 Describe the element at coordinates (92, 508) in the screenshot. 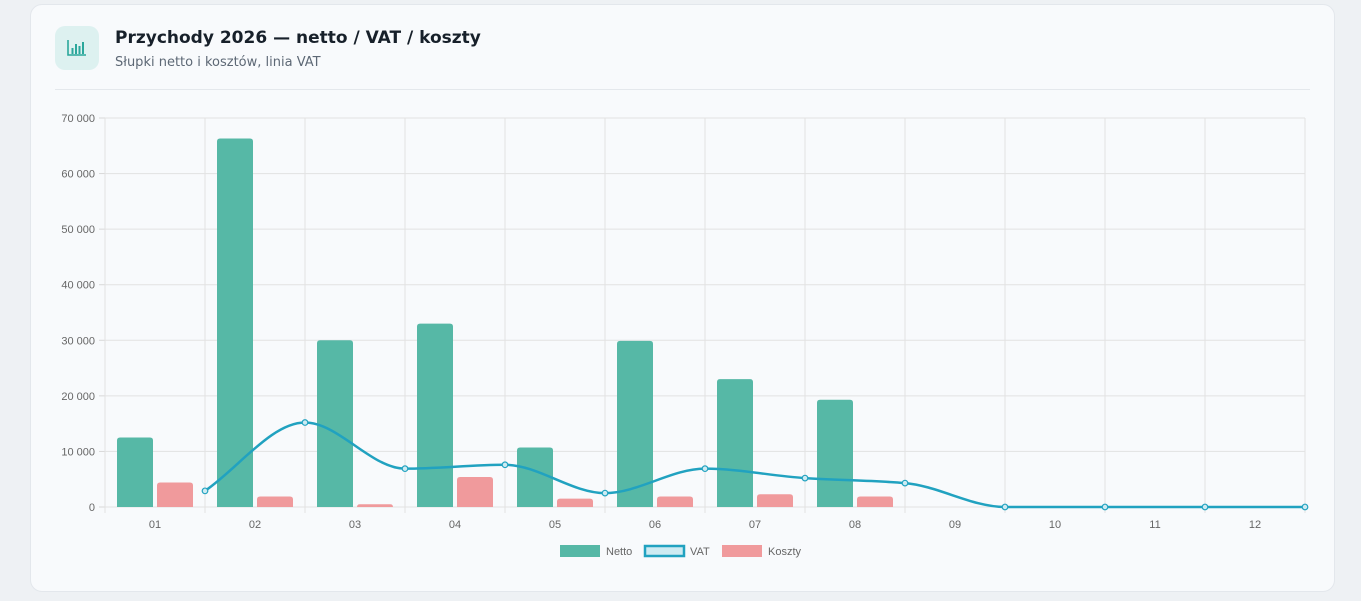

I see `y-tick-label: 0` at that location.